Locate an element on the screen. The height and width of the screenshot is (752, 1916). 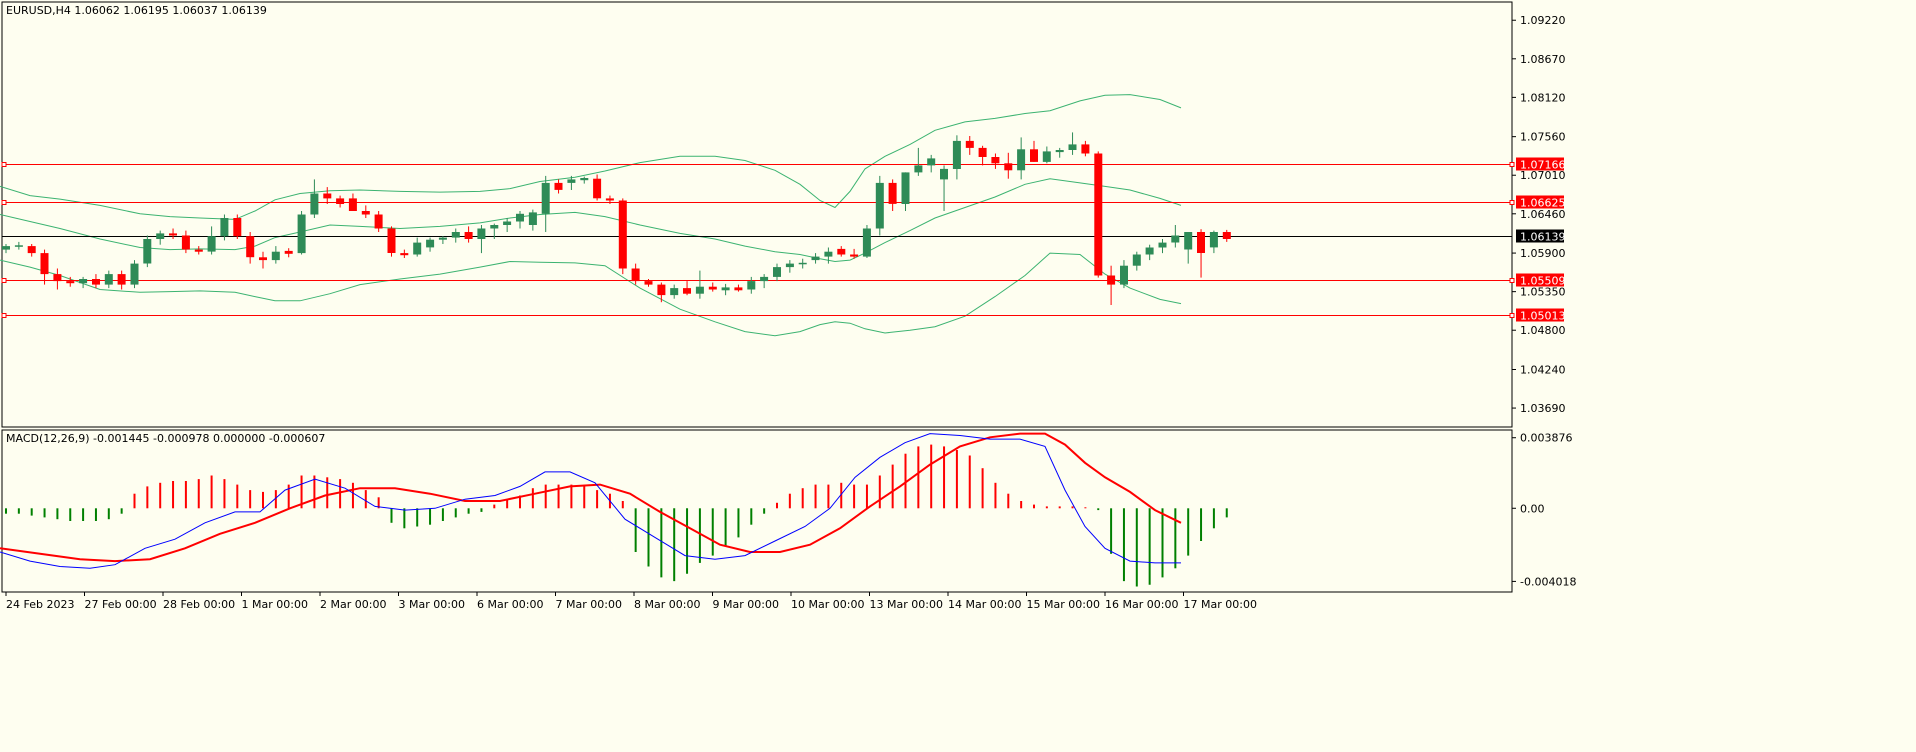
price-tick-label: 1.07010 is located at coordinates (1543, 175).